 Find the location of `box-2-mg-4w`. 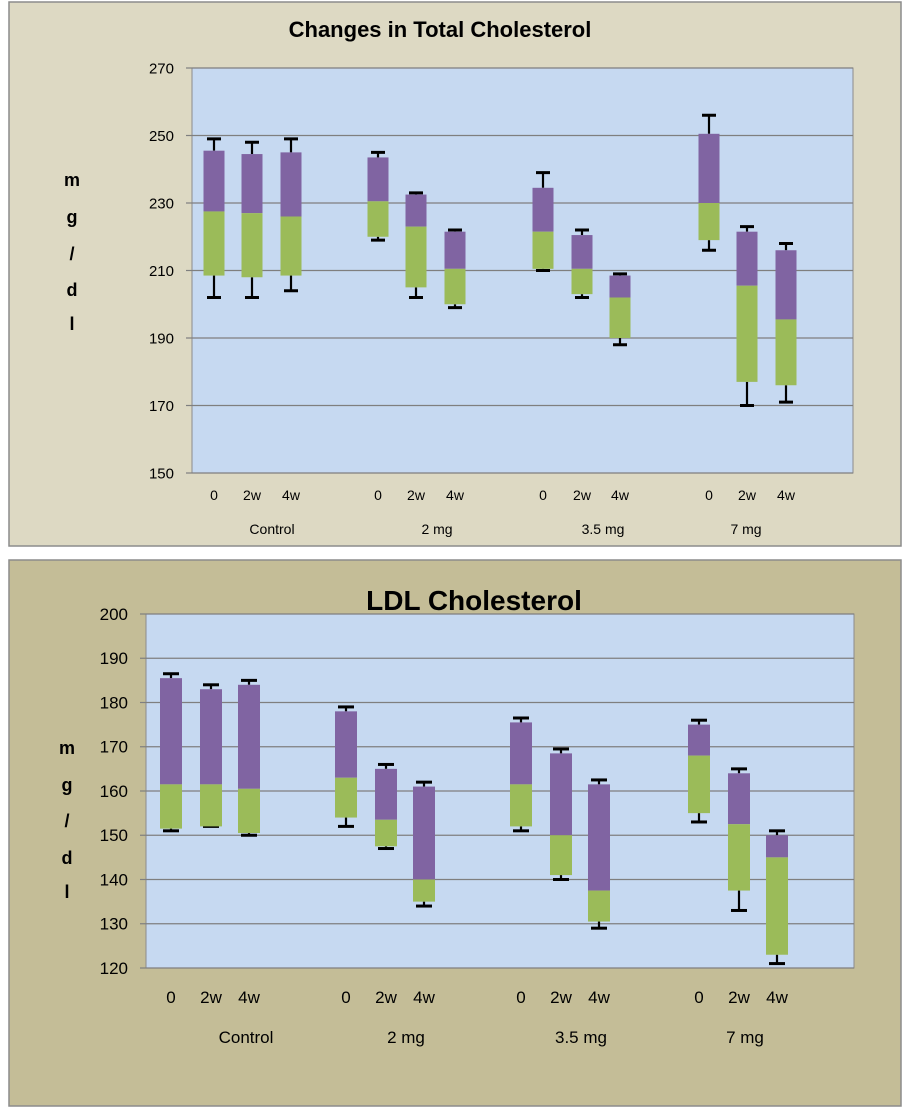

box-2-mg-4w is located at coordinates (424, 844).